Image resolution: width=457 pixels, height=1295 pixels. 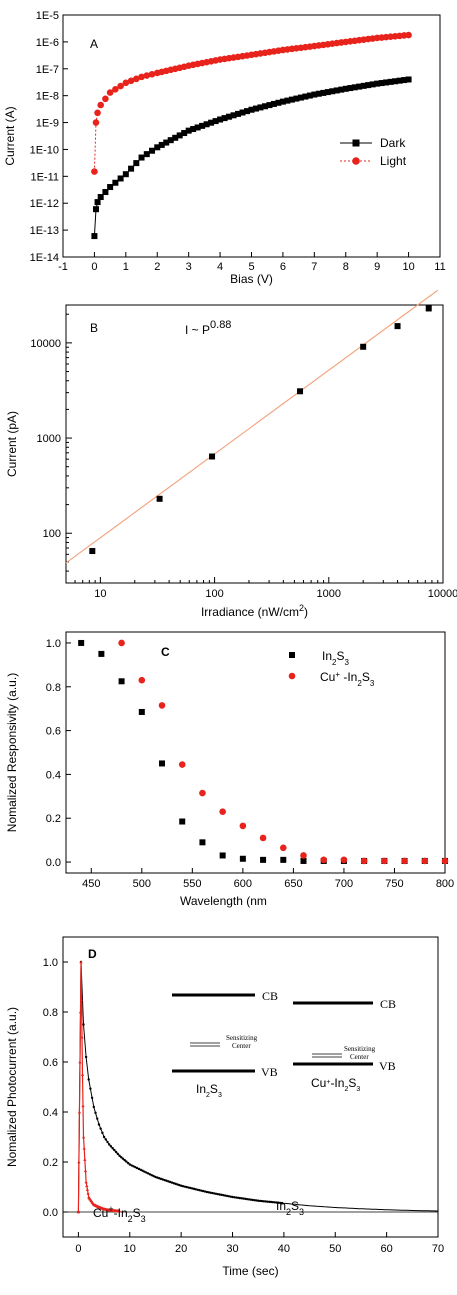 What do you see at coordinates (47, 70) in the screenshot?
I see `y-tick-label: 1E-7` at bounding box center [47, 70].